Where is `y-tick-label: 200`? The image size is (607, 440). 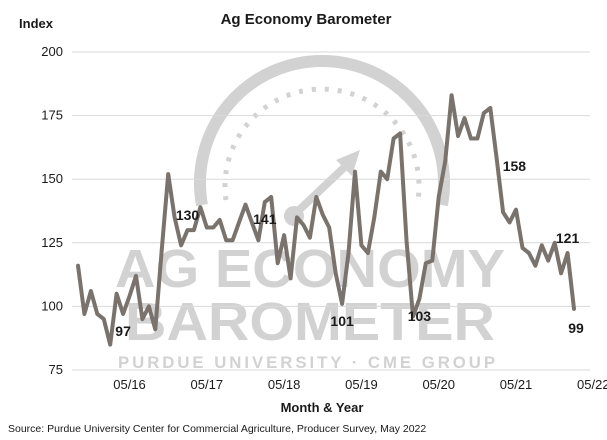
y-tick-label: 200 is located at coordinates (52, 51).